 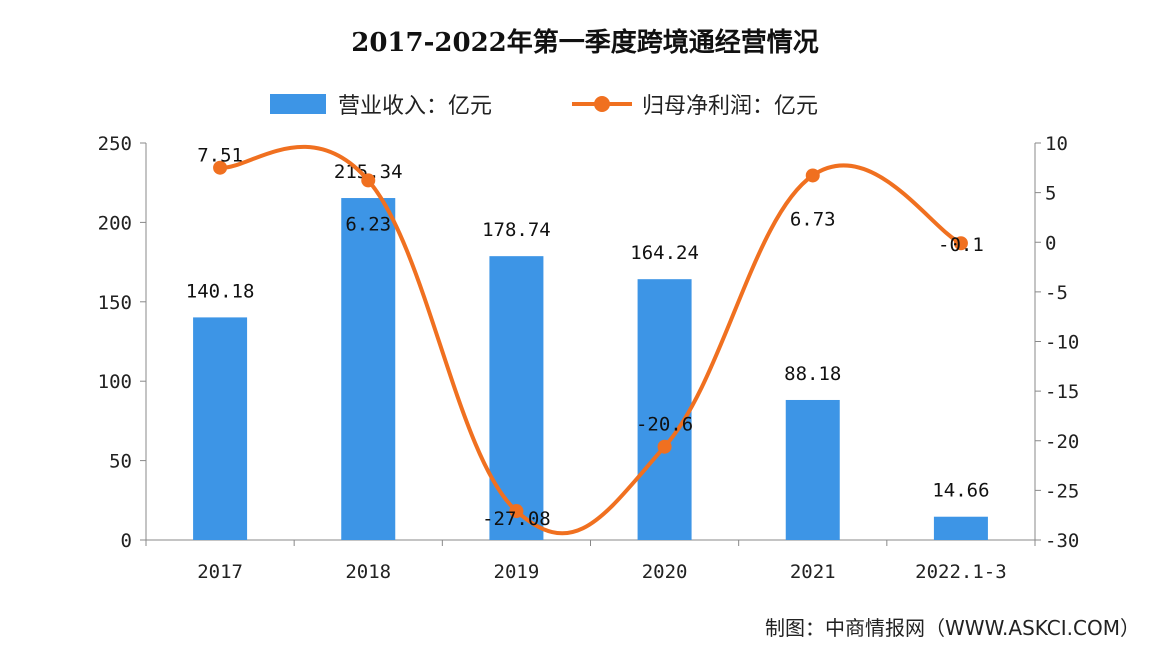 What do you see at coordinates (115, 223) in the screenshot?
I see `left-tick-label: 200` at bounding box center [115, 223].